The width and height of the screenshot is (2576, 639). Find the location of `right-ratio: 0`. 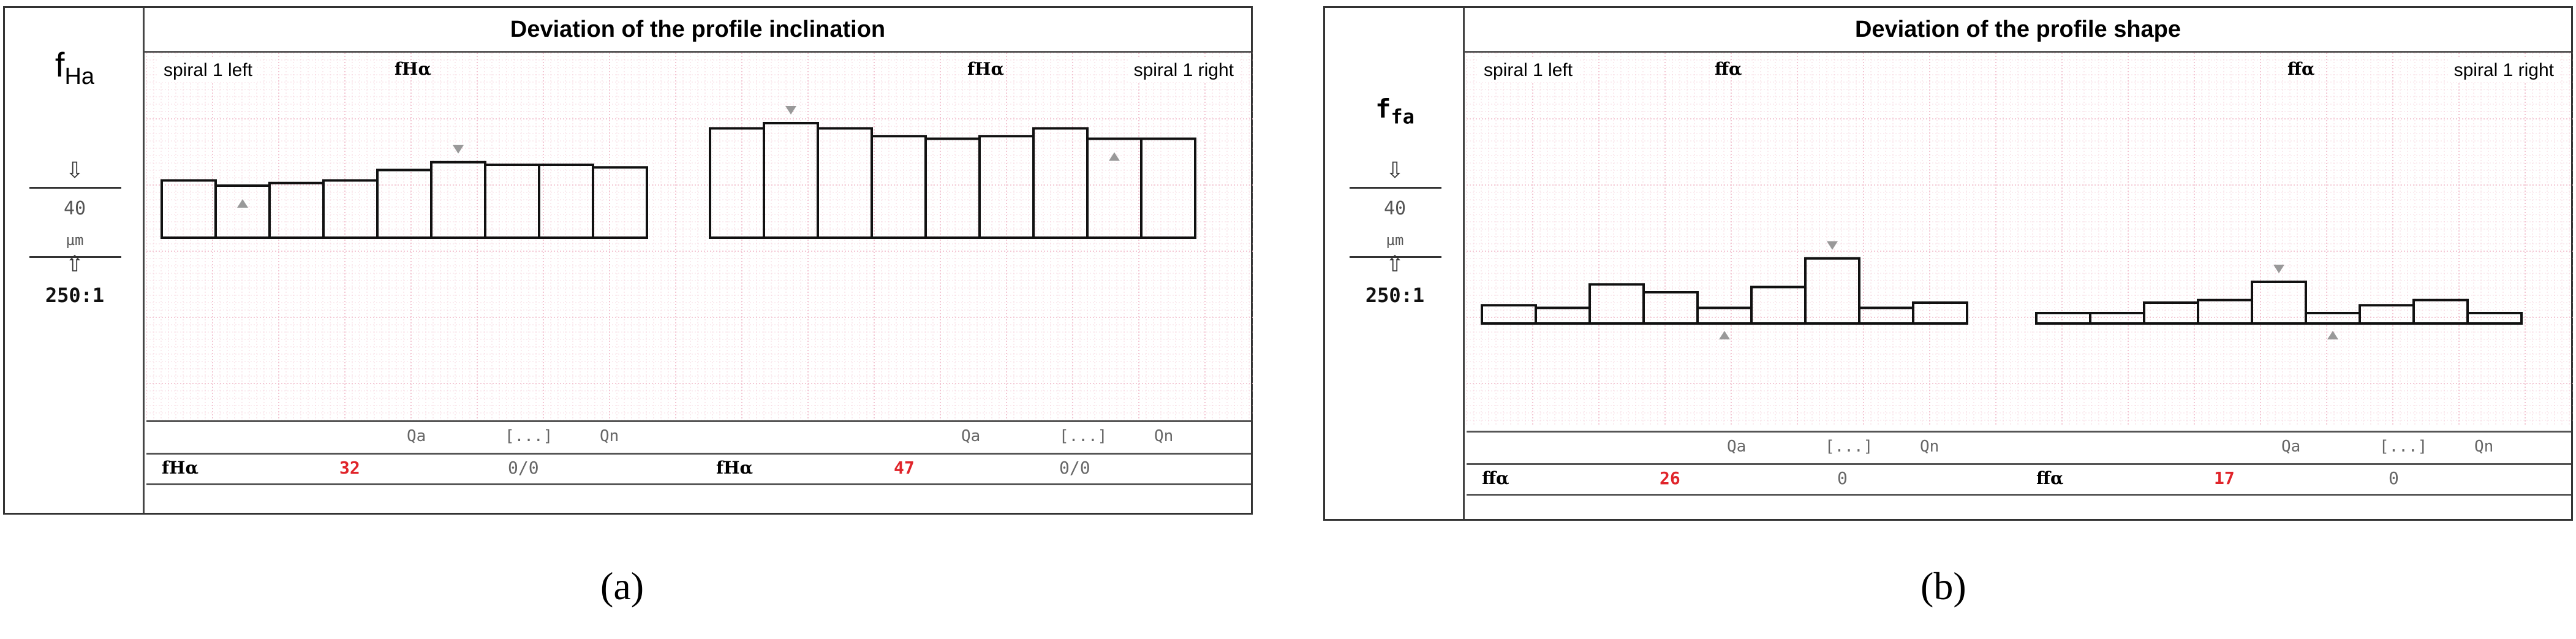

right-ratio: 0 is located at coordinates (2394, 478).